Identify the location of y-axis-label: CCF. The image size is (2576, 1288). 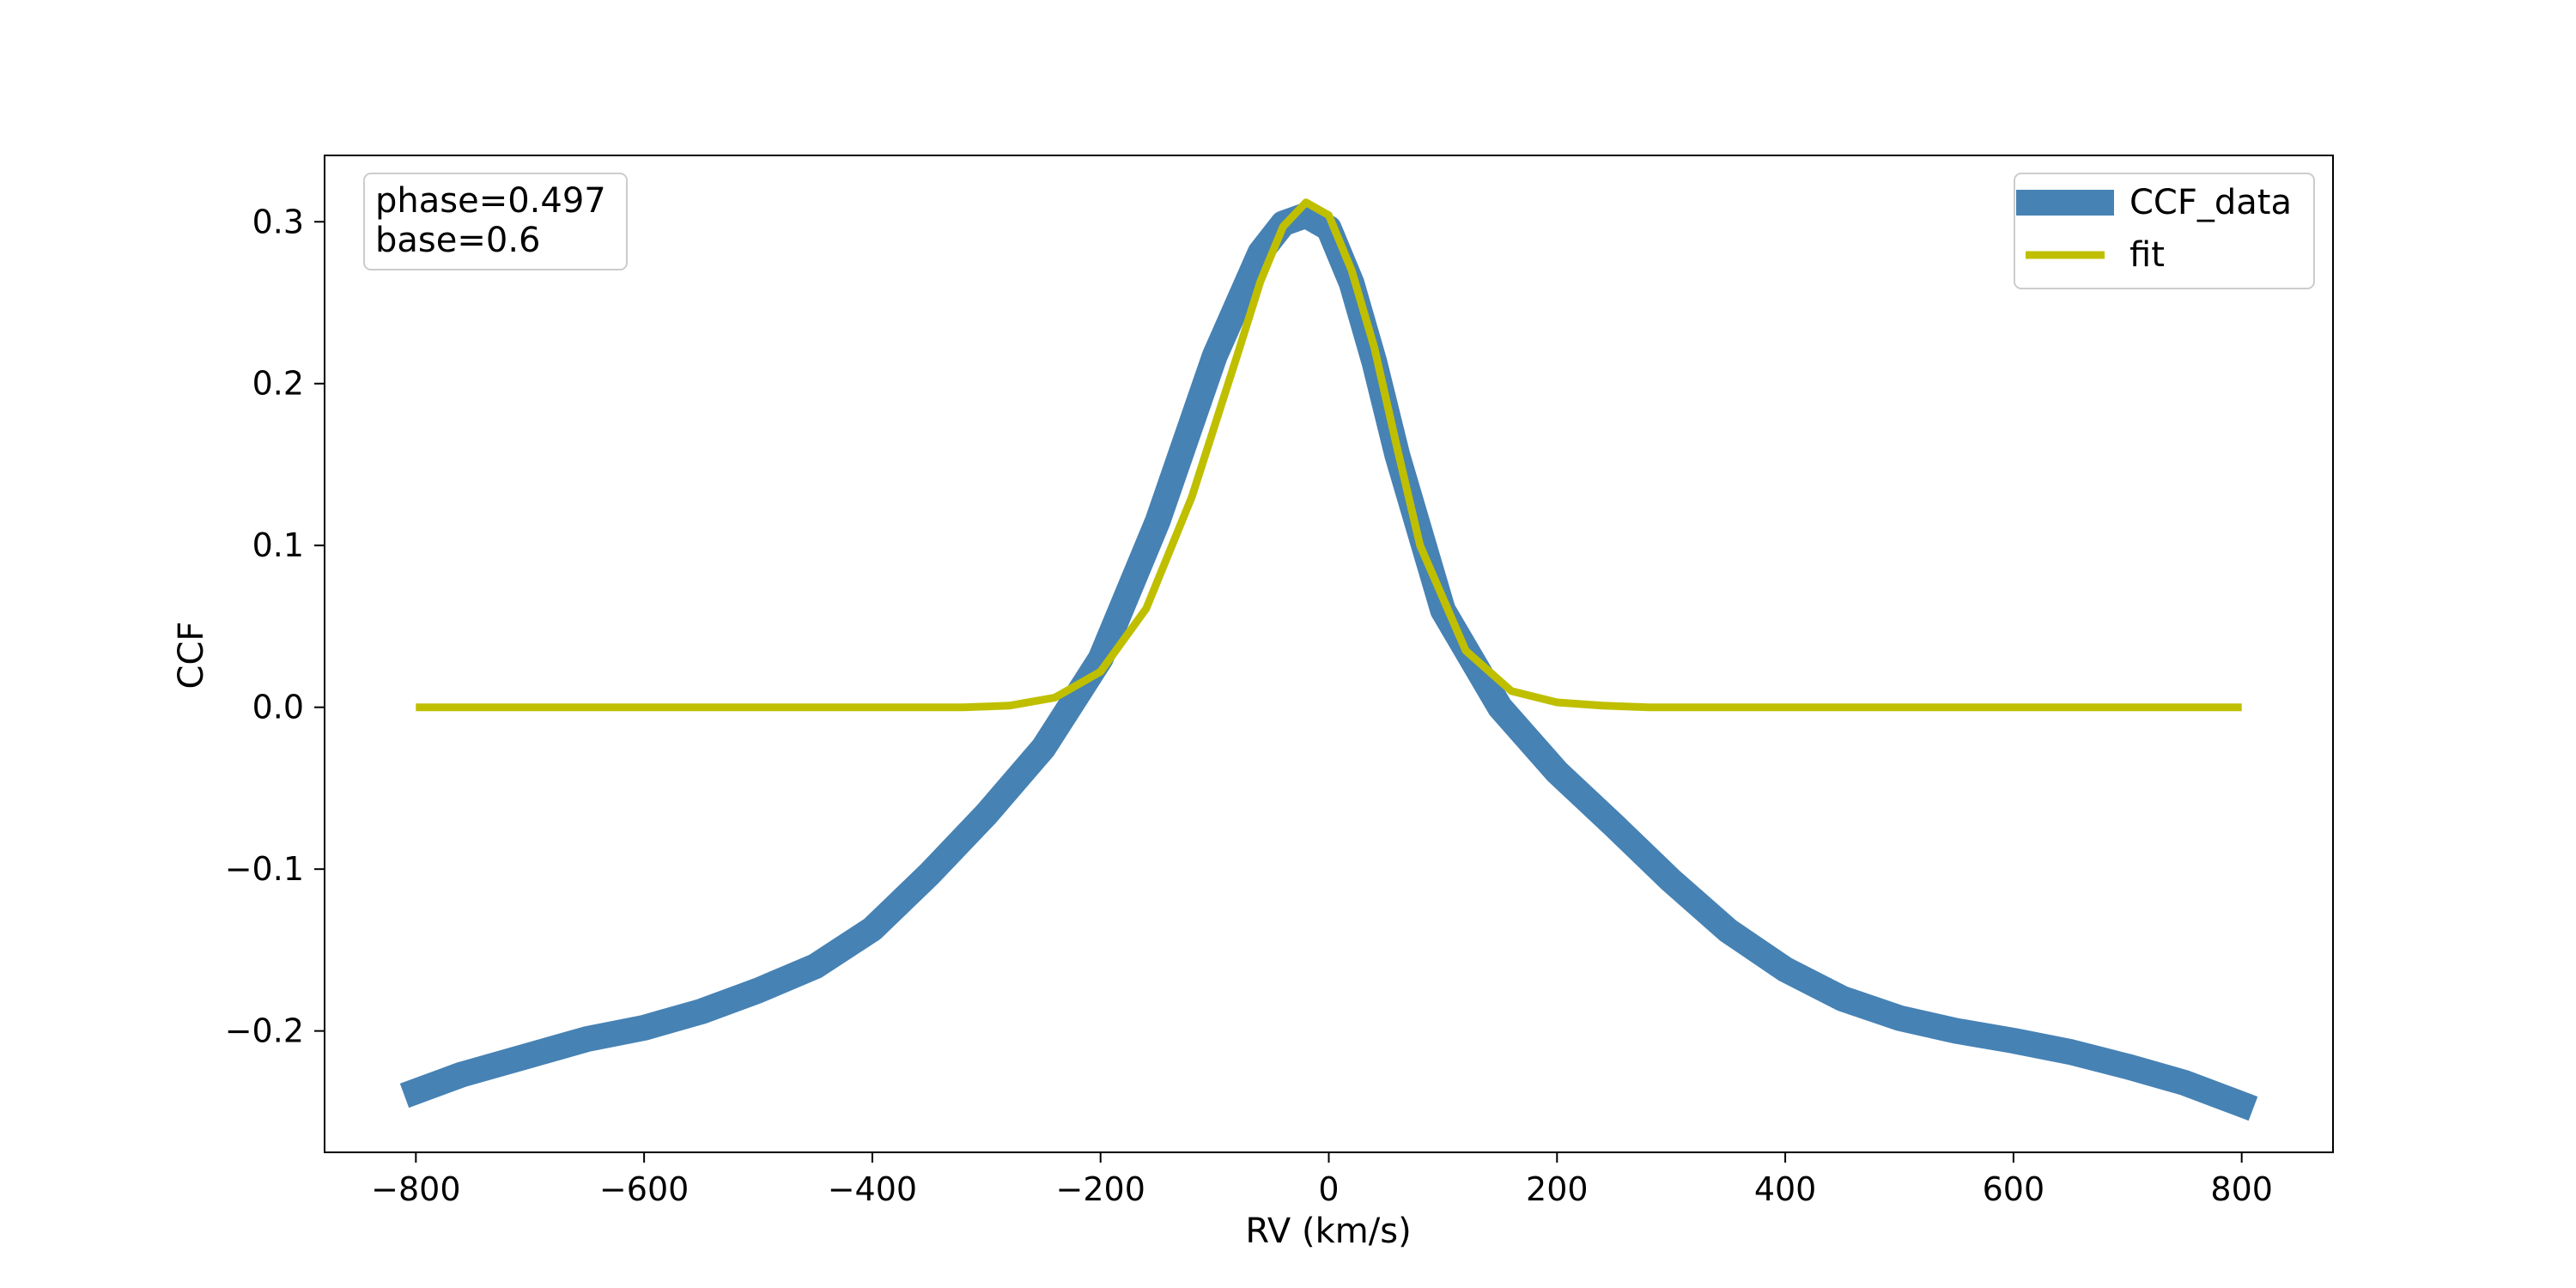
(191, 656).